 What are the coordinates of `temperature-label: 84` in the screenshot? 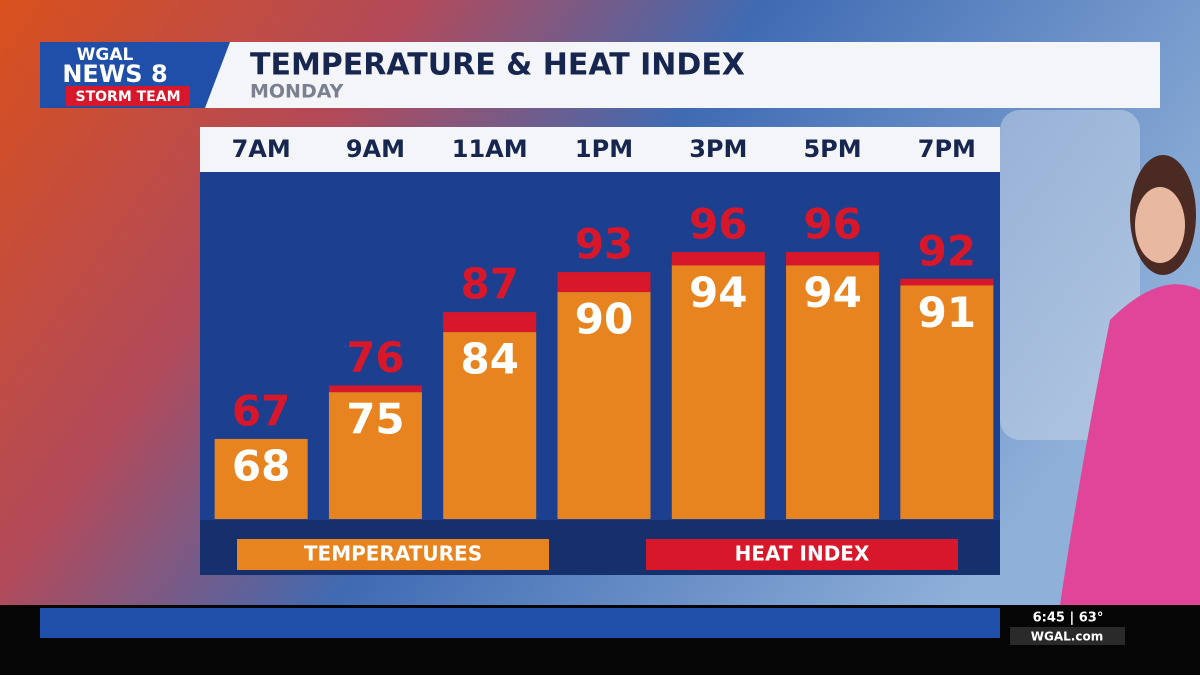 It's located at (489, 359).